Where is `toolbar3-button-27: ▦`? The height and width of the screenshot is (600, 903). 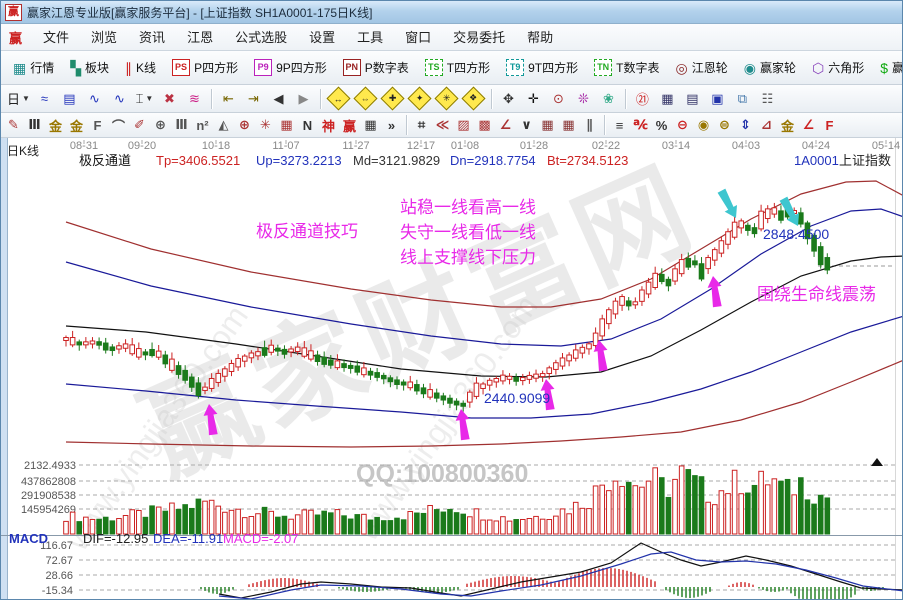
toolbar3-button-27: ▦ is located at coordinates (568, 125).